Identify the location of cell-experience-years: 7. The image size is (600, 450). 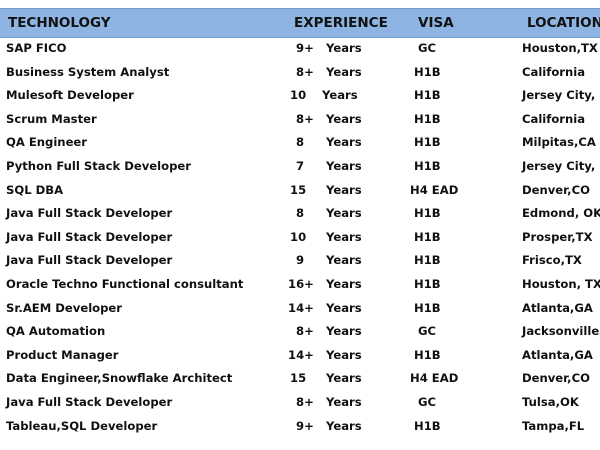
(300, 166).